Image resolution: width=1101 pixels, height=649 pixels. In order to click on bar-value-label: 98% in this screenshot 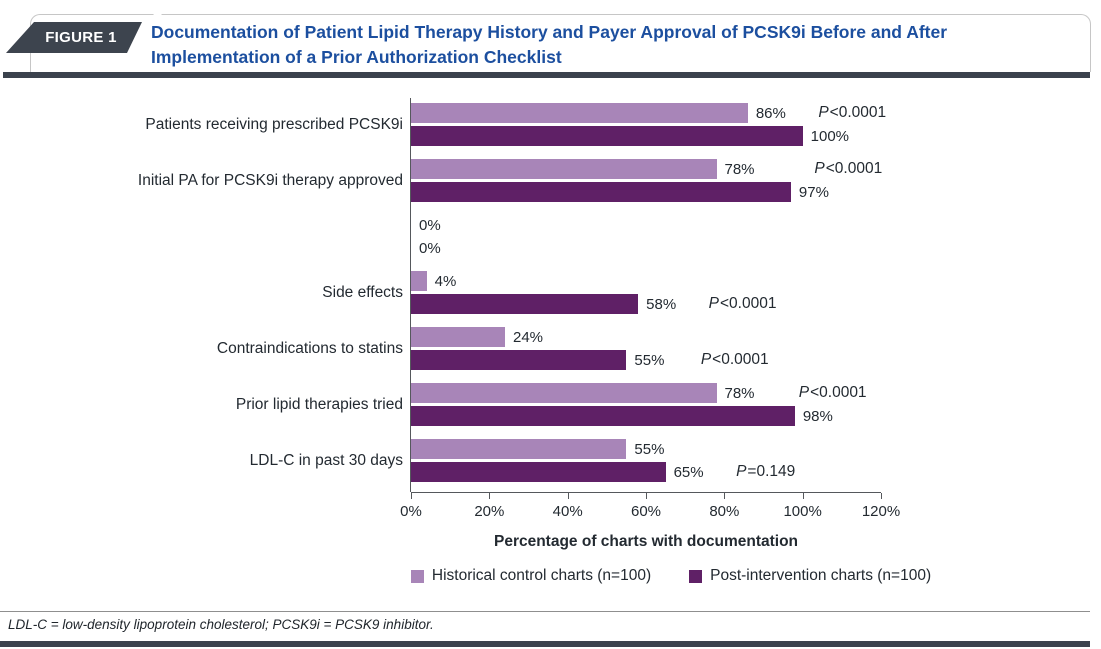, I will do `click(817, 416)`.